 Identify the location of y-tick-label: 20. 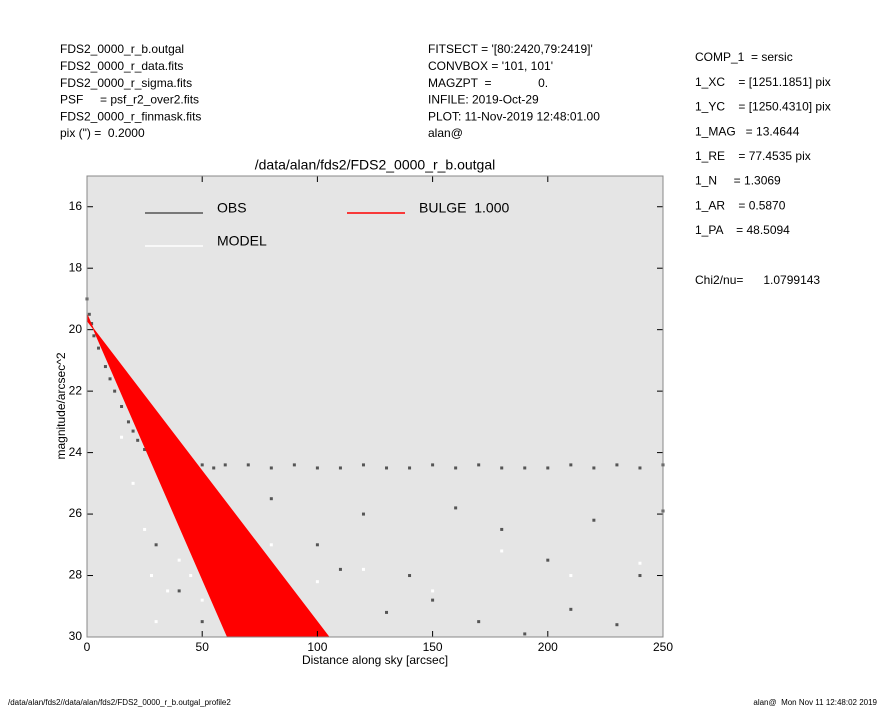
(76, 329).